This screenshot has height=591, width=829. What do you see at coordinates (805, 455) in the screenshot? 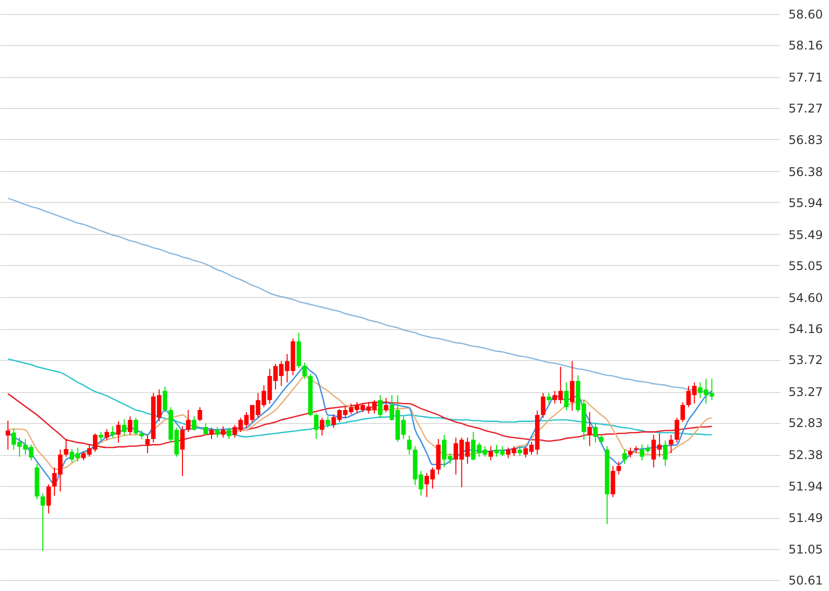
I see `y-tick-label: 52.38` at bounding box center [805, 455].